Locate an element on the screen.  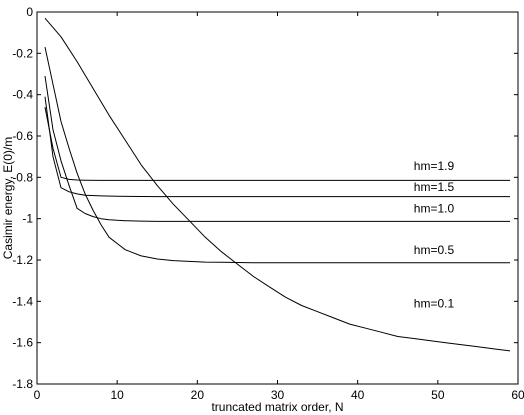
y-tick-label: -1.2 is located at coordinates (22, 260).